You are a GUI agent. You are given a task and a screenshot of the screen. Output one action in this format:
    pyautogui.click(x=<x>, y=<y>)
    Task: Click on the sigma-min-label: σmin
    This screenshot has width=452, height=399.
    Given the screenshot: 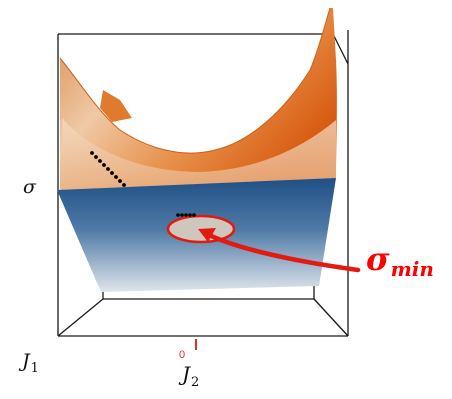 What is the action you would take?
    pyautogui.click(x=400, y=260)
    